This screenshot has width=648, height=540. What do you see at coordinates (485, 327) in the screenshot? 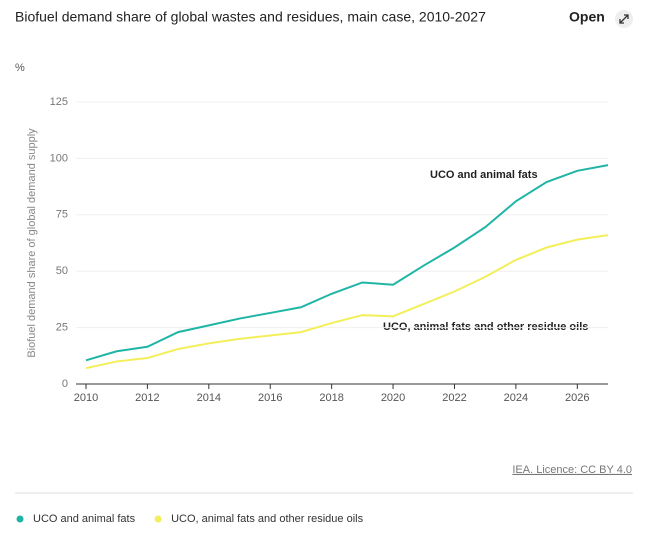
I see `annotation: UCO, animal fats and other residue oils` at bounding box center [485, 327].